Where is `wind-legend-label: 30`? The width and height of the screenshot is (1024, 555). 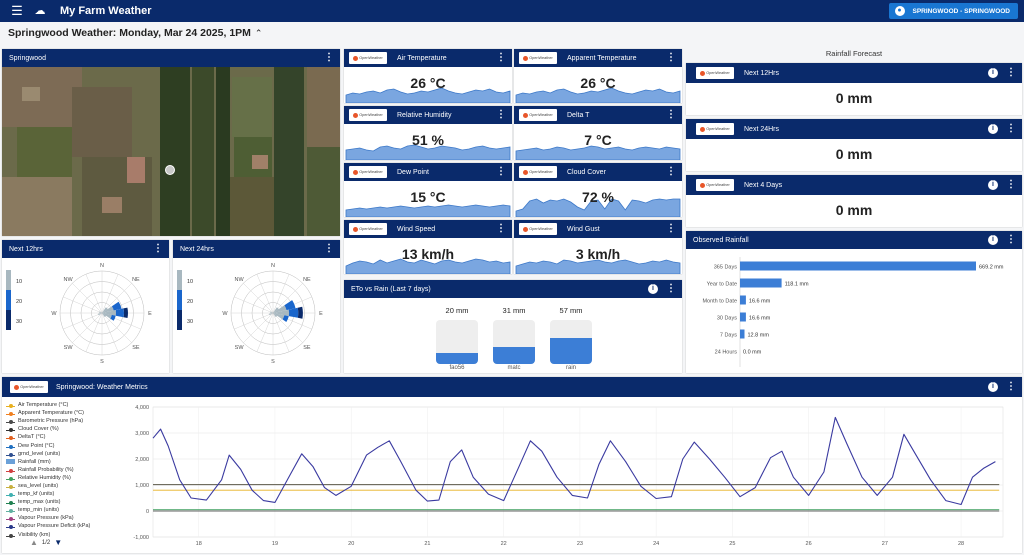 wind-legend-label: 30 is located at coordinates (19, 322).